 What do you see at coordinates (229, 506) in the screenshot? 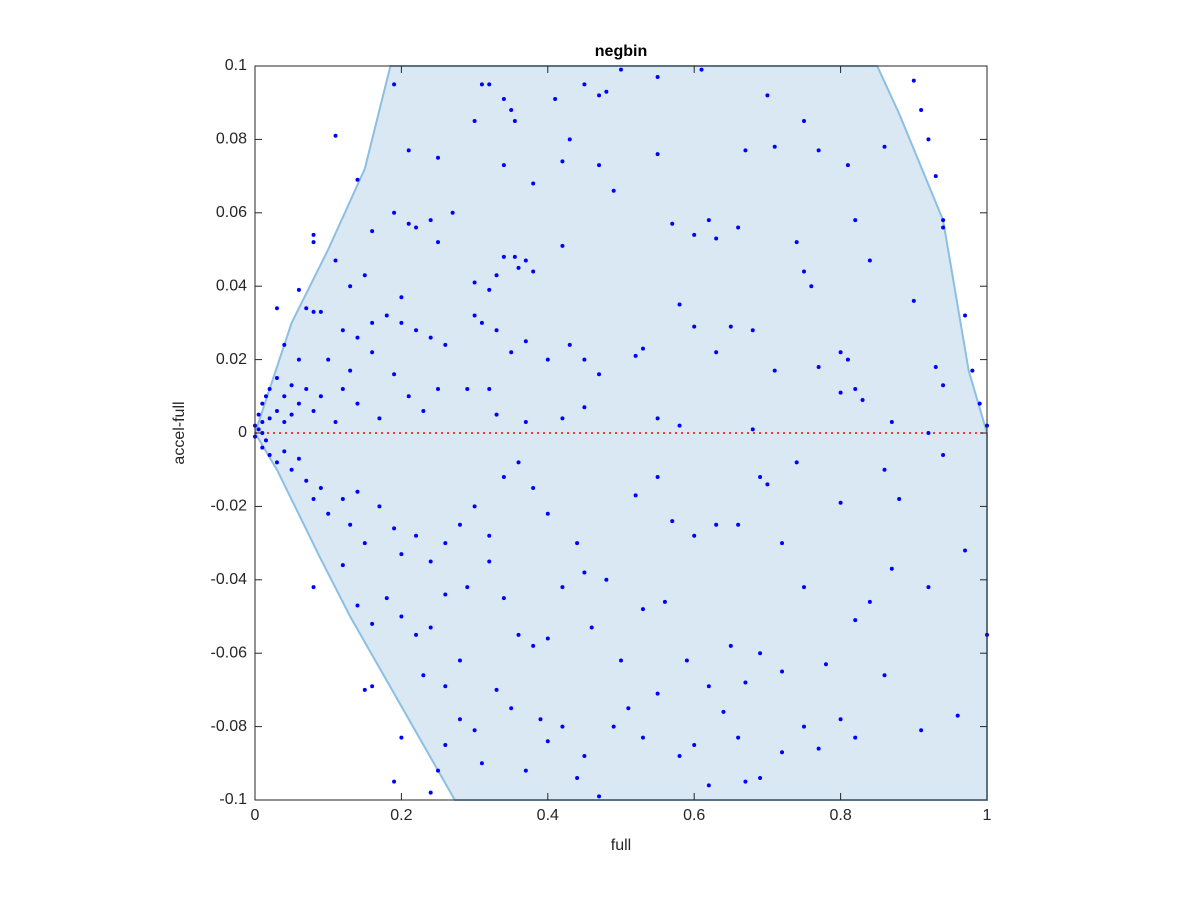
I see `y-tick-label: -0.02` at bounding box center [229, 506].